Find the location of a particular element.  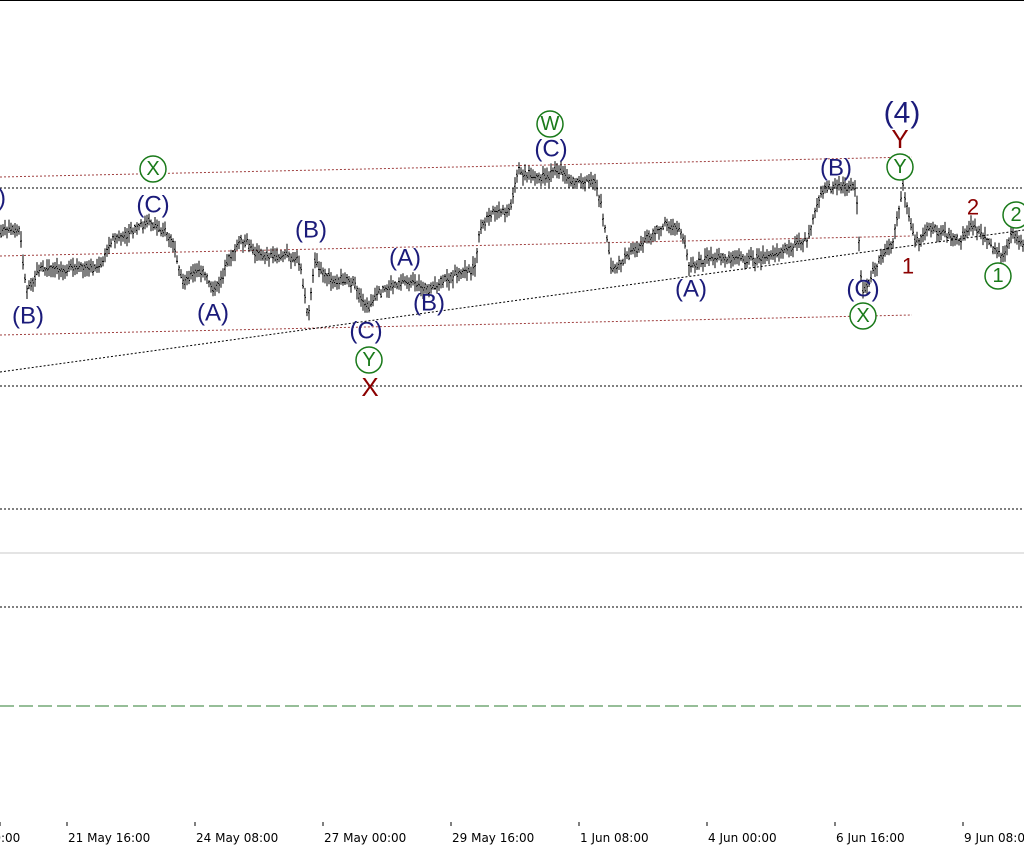

x-tick-label: 29 May 16:00 is located at coordinates (493, 838).